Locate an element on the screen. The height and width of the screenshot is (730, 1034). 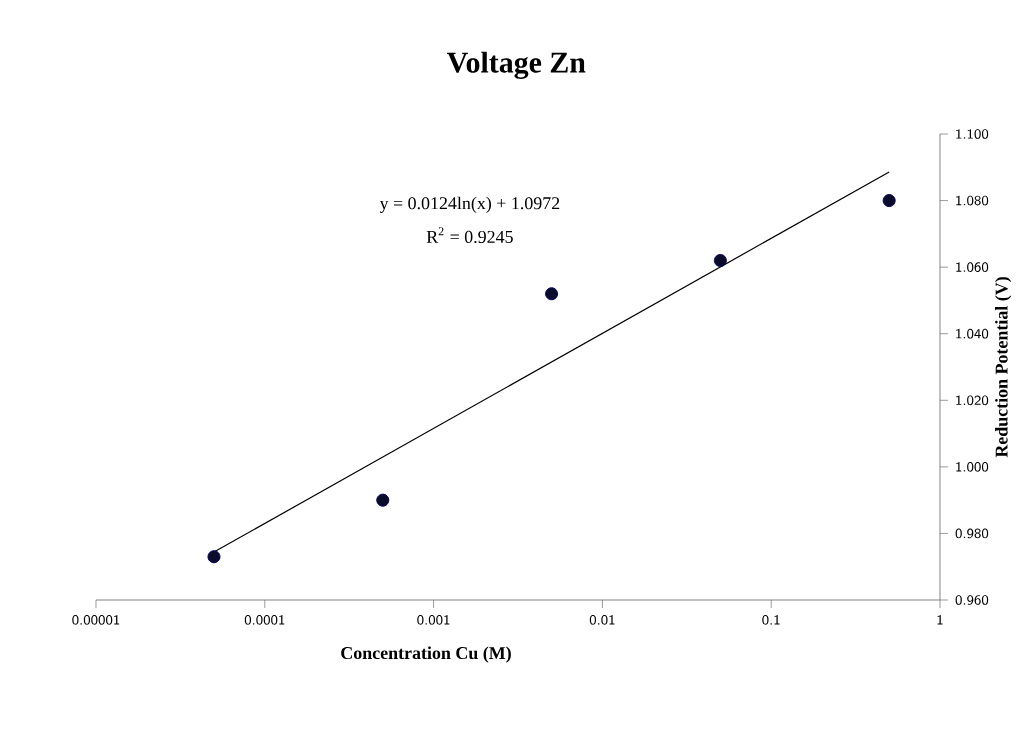
annotation: R$^{2}$ = 0.9245 is located at coordinates (469, 235).